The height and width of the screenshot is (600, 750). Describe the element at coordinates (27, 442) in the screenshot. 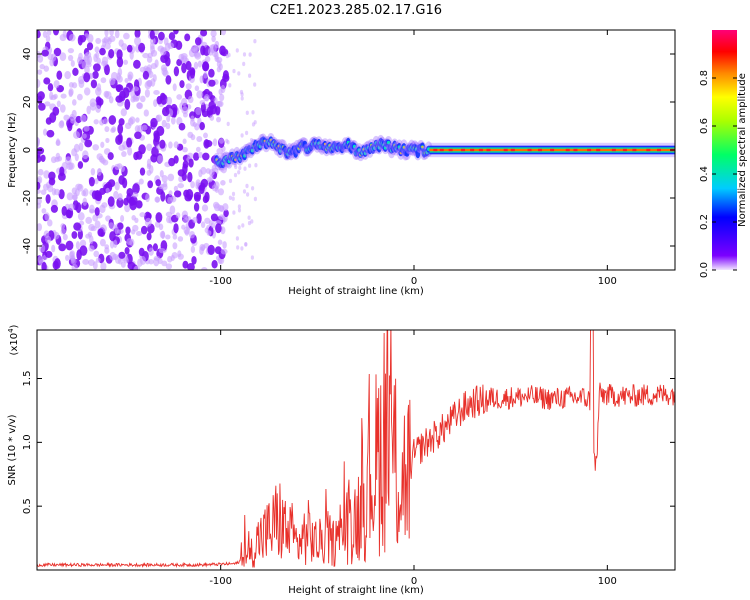

I see `snr-ytick-label: 1.0` at that location.